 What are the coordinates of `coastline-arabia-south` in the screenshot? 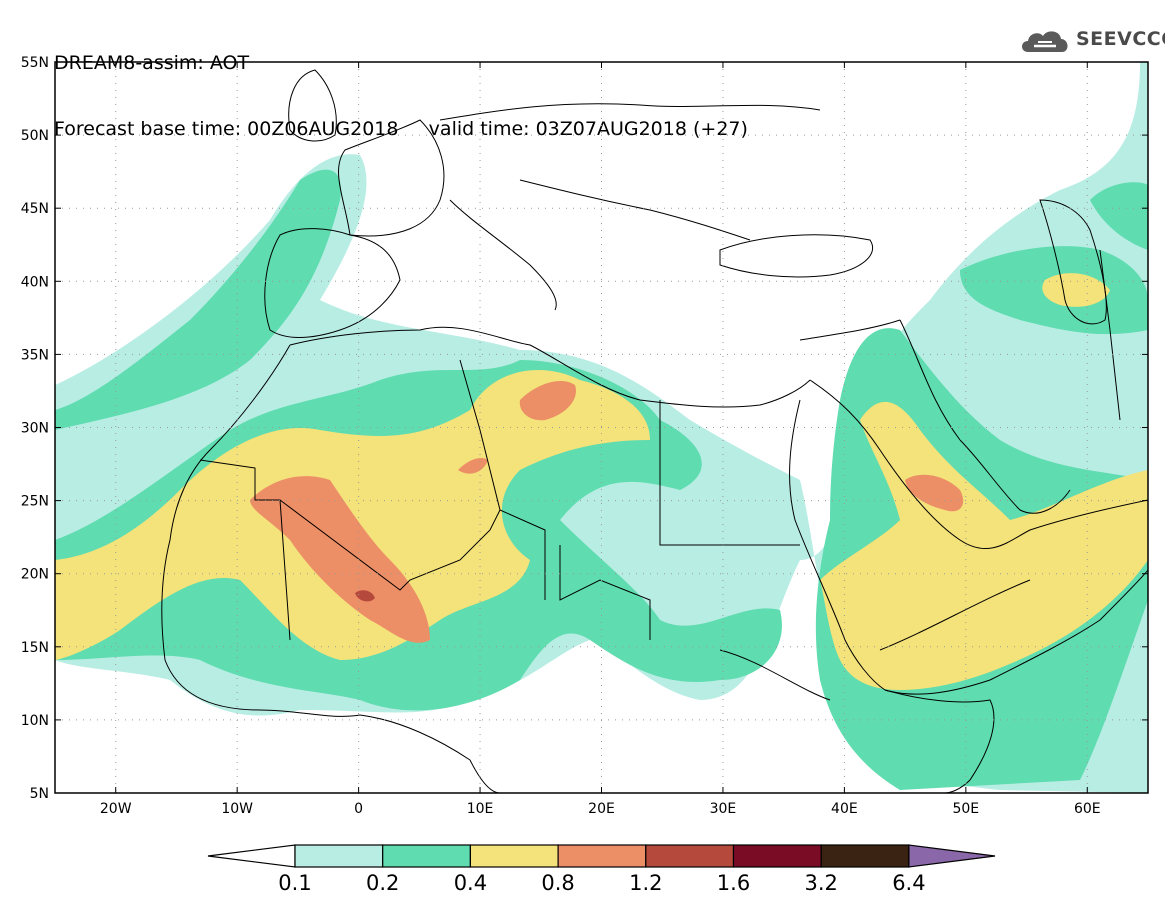 It's located at (1016, 632).